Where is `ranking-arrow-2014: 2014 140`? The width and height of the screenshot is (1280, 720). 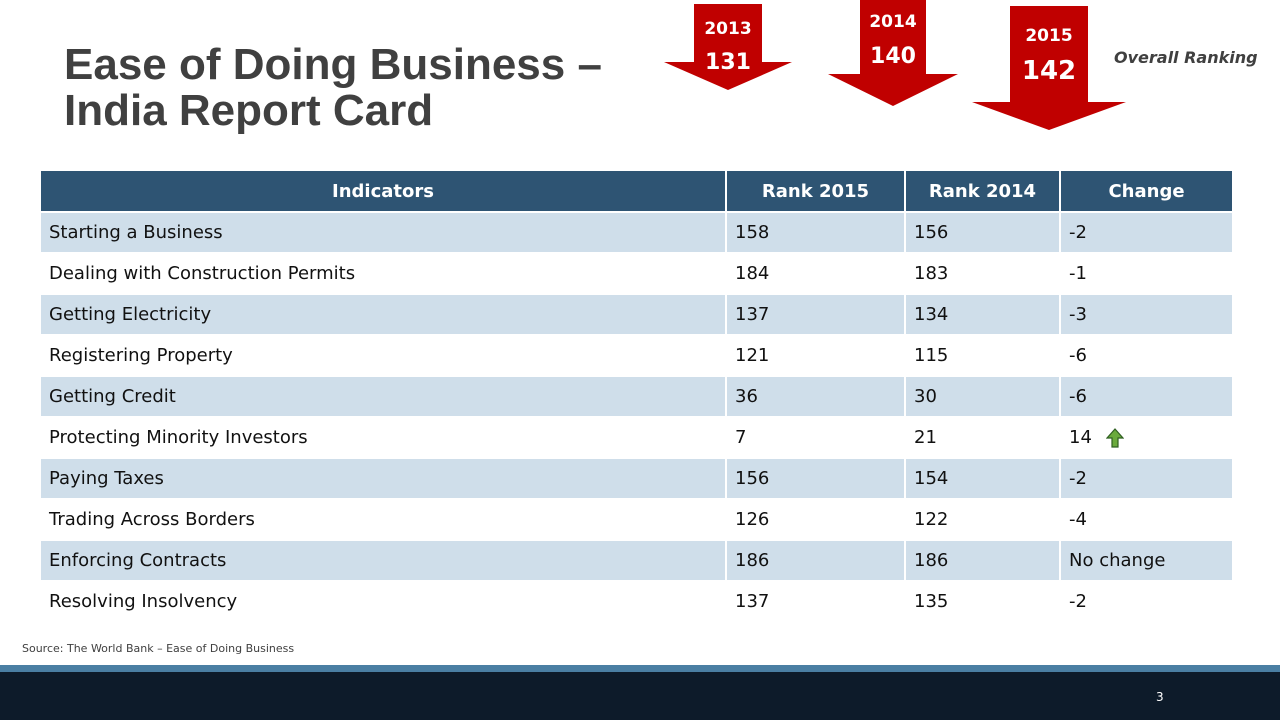 ranking-arrow-2014: 2014 140 is located at coordinates (893, 53).